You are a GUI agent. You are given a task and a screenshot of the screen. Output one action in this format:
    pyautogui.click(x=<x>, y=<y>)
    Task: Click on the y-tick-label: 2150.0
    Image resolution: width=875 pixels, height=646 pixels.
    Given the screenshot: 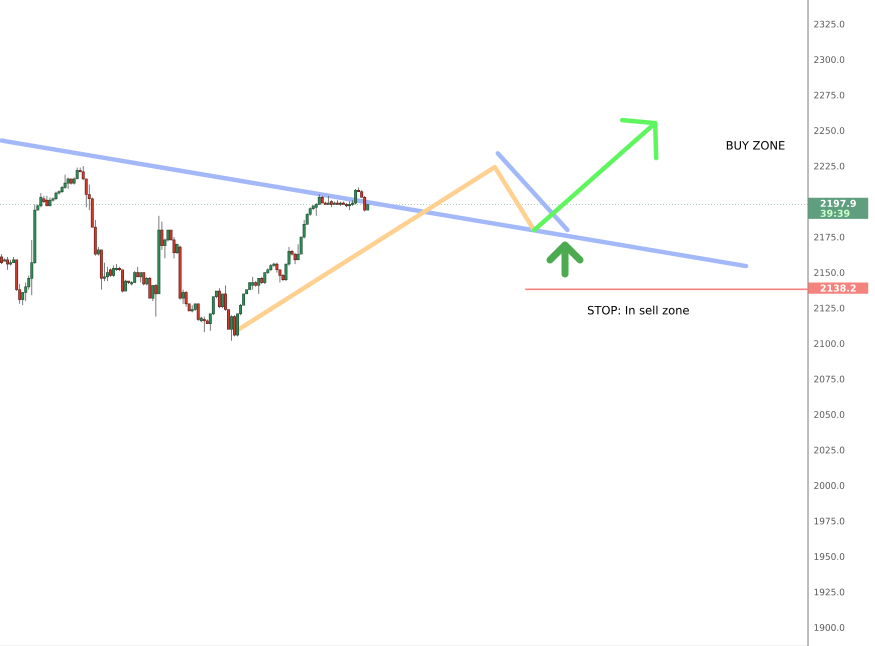 What is the action you would take?
    pyautogui.click(x=829, y=272)
    